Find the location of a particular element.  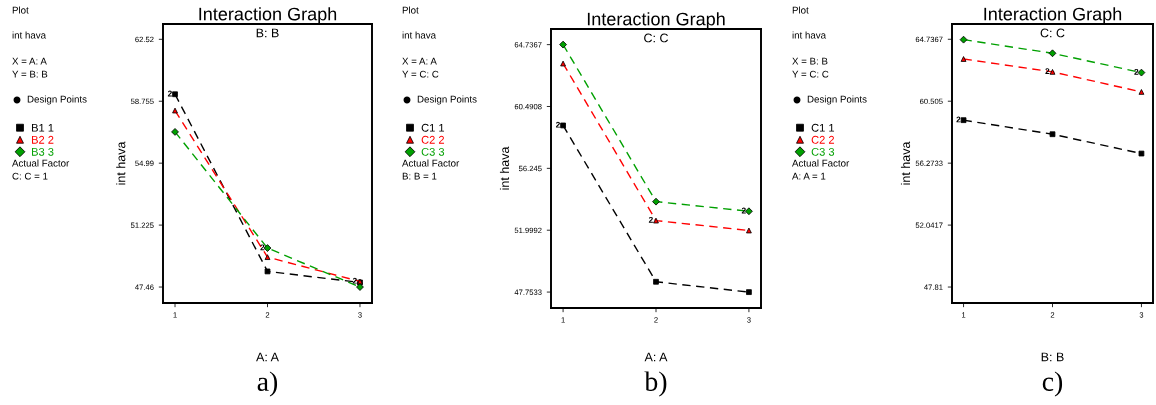

legend-label: B2 2 is located at coordinates (43, 139).